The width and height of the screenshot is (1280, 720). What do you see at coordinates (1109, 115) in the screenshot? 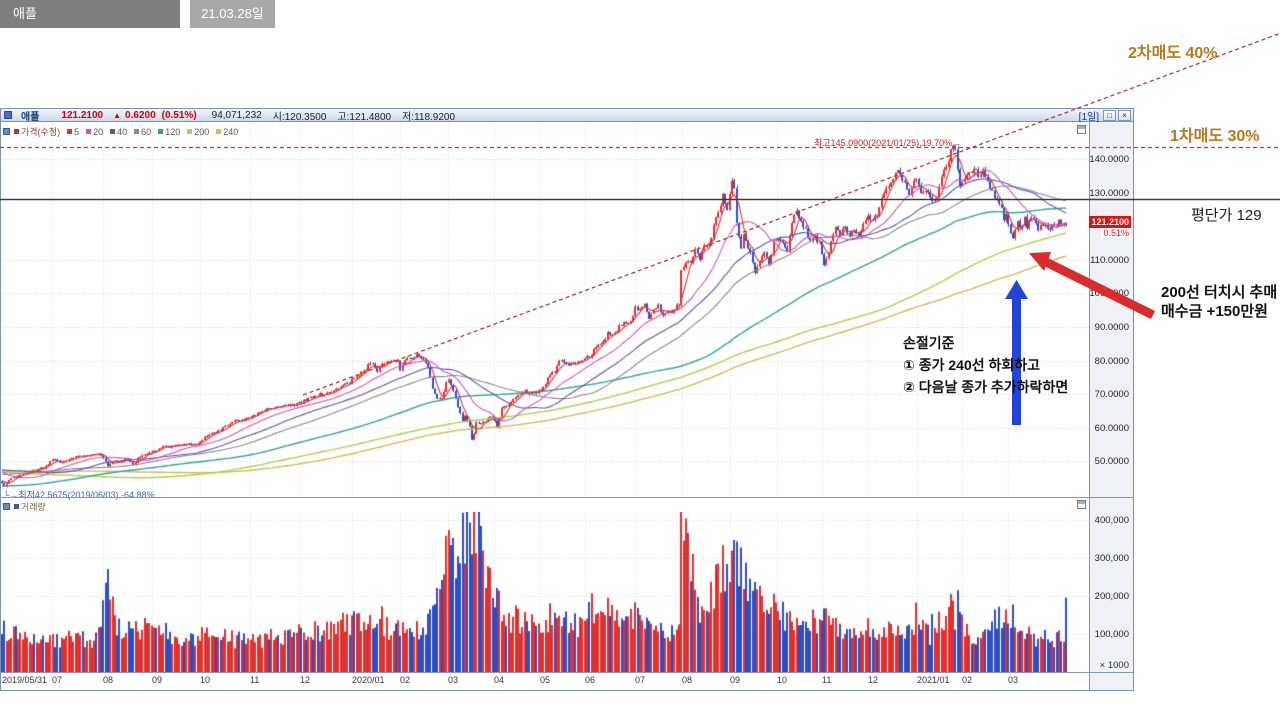
I see `window-restore-button: □` at bounding box center [1109, 115].